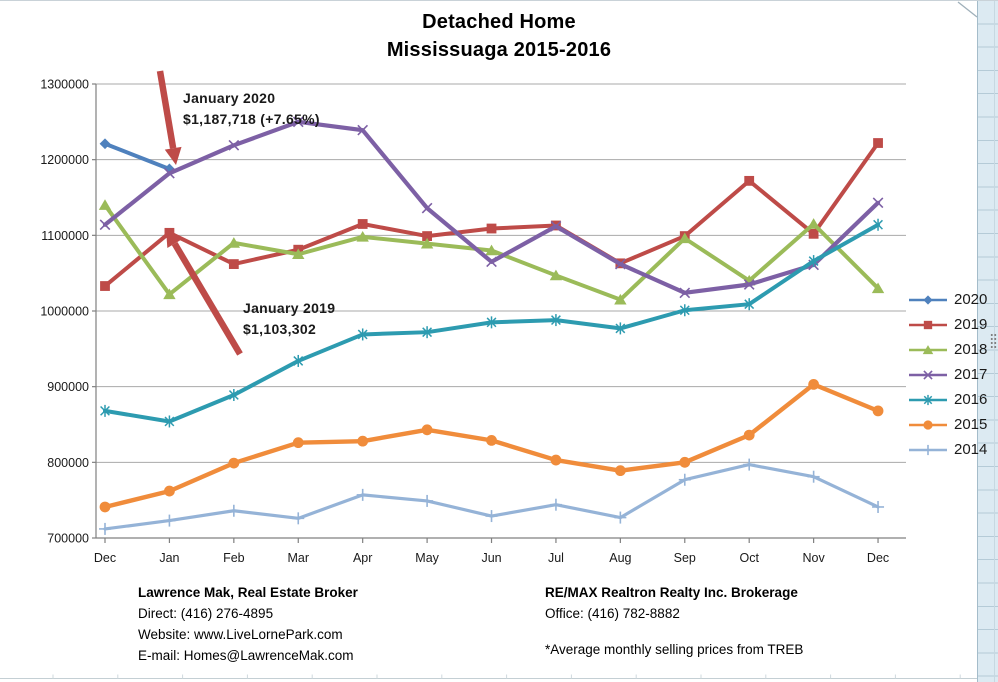 The image size is (998, 682). I want to click on annotation-january-2019: January 2019 $1,103,302, so click(289, 319).